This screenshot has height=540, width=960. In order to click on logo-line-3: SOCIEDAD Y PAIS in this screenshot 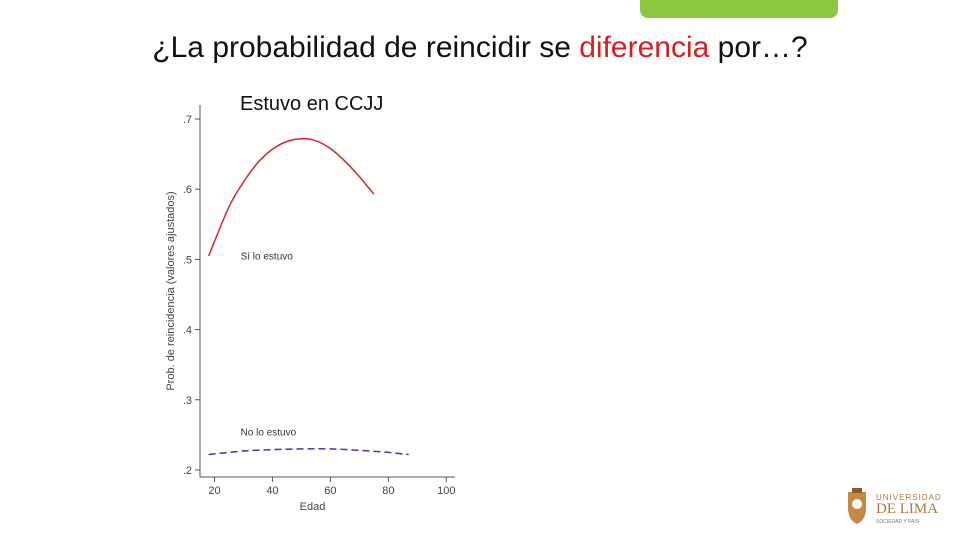, I will do `click(898, 522)`.